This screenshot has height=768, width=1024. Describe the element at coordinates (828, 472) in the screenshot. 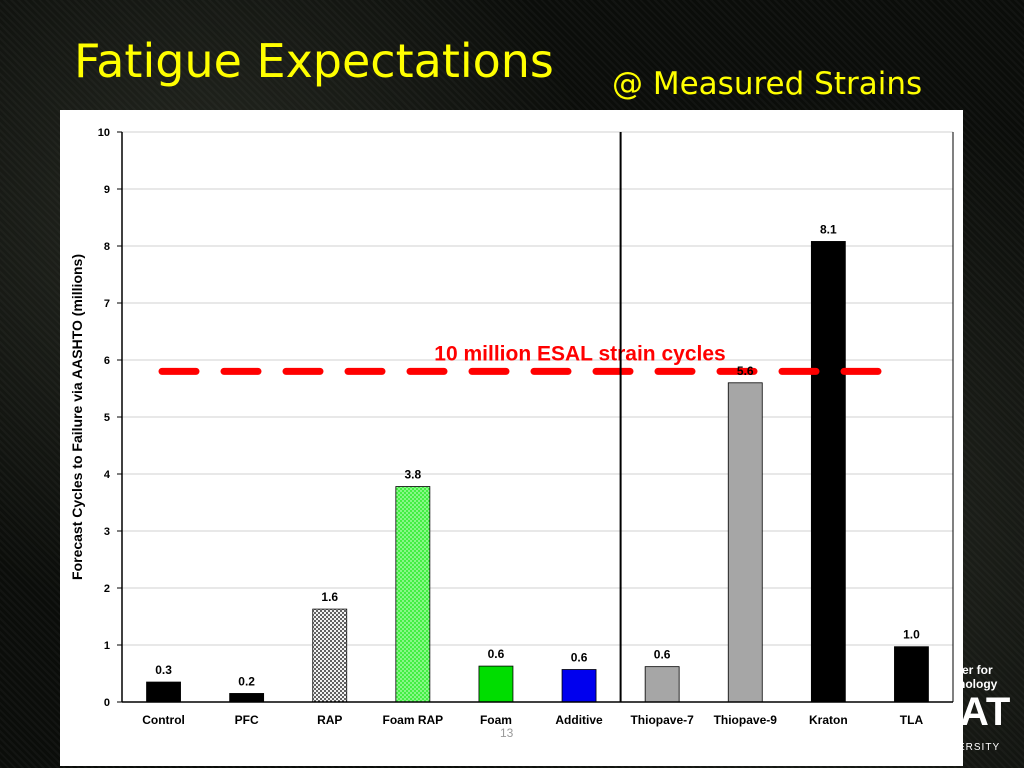

I see `bar-kraton` at that location.